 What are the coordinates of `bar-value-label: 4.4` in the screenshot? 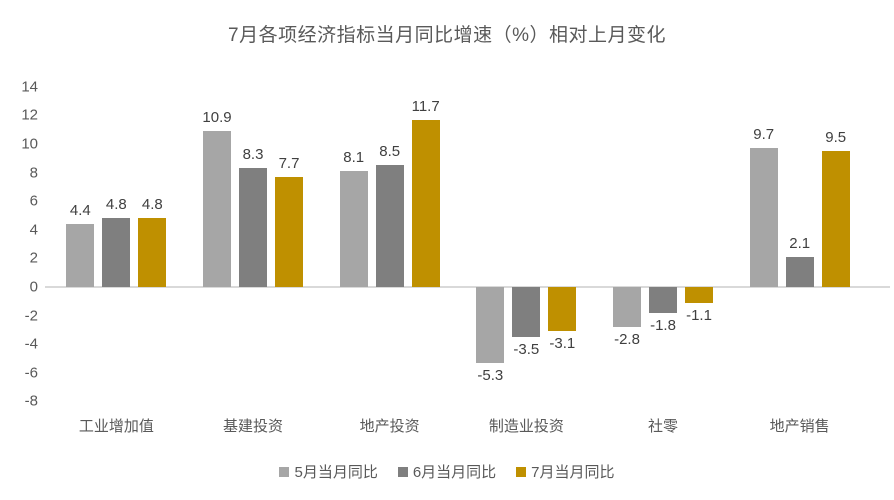 It's located at (80, 211).